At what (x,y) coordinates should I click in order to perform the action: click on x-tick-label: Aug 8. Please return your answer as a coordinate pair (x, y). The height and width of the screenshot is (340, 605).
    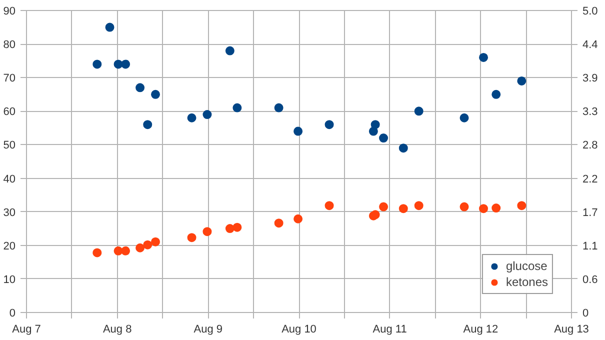
    Looking at the image, I should click on (117, 330).